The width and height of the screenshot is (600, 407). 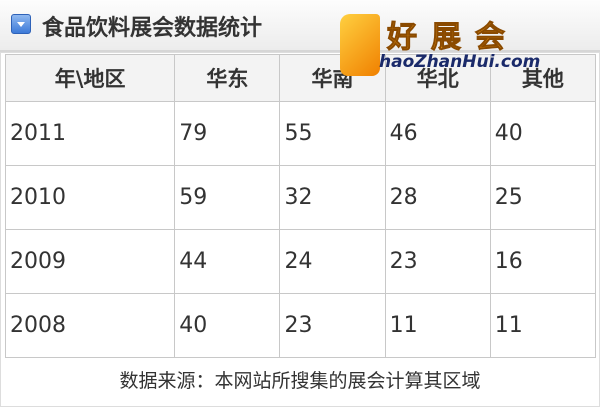 I want to click on table-cell: 24, so click(x=332, y=261).